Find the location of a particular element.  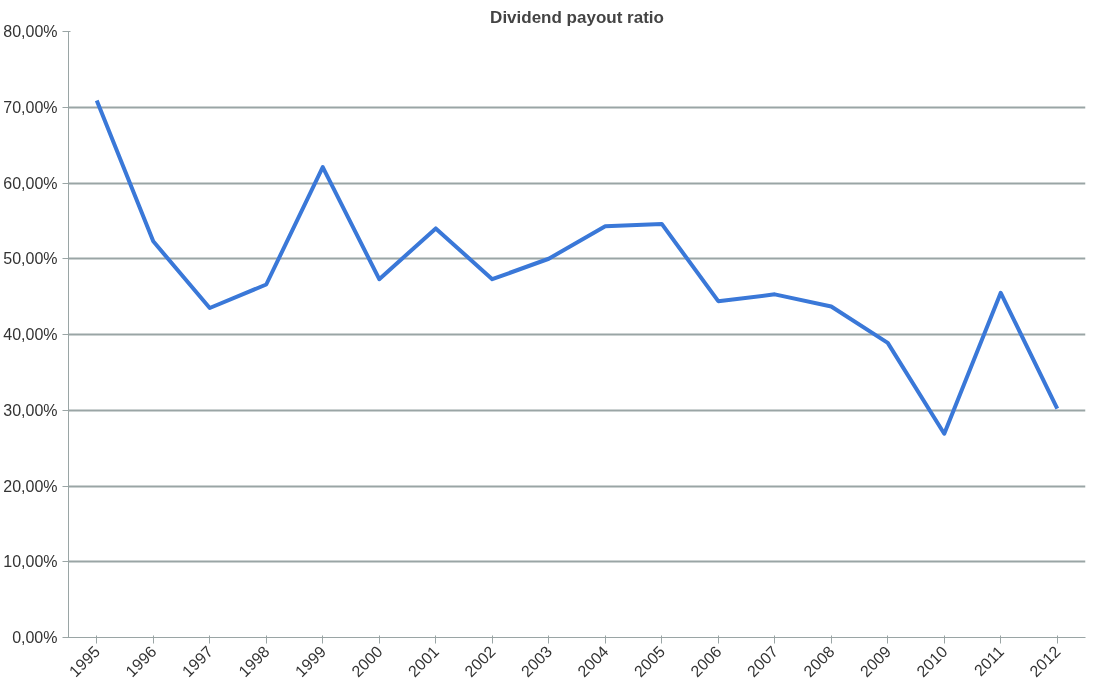

y-tick-label: 20,00% is located at coordinates (30, 486).